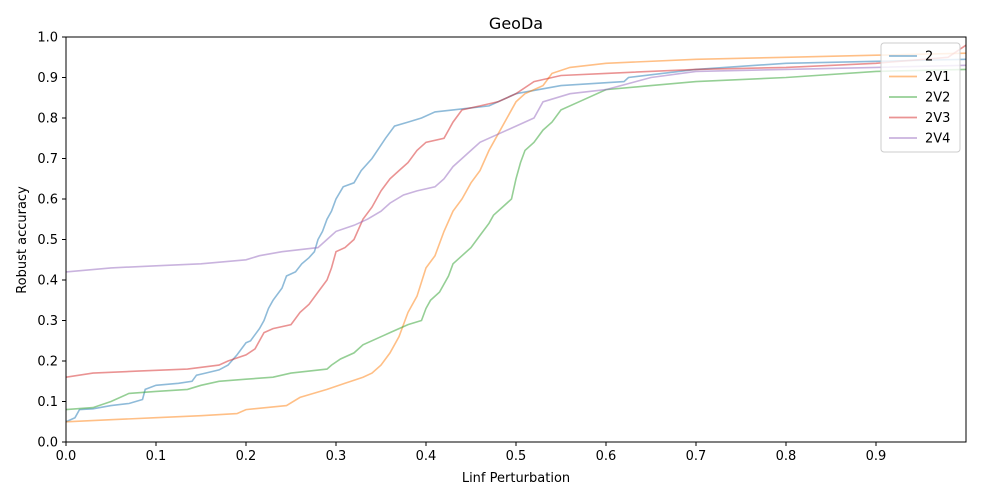  I want to click on x-tick-label: 0.2, so click(246, 456).